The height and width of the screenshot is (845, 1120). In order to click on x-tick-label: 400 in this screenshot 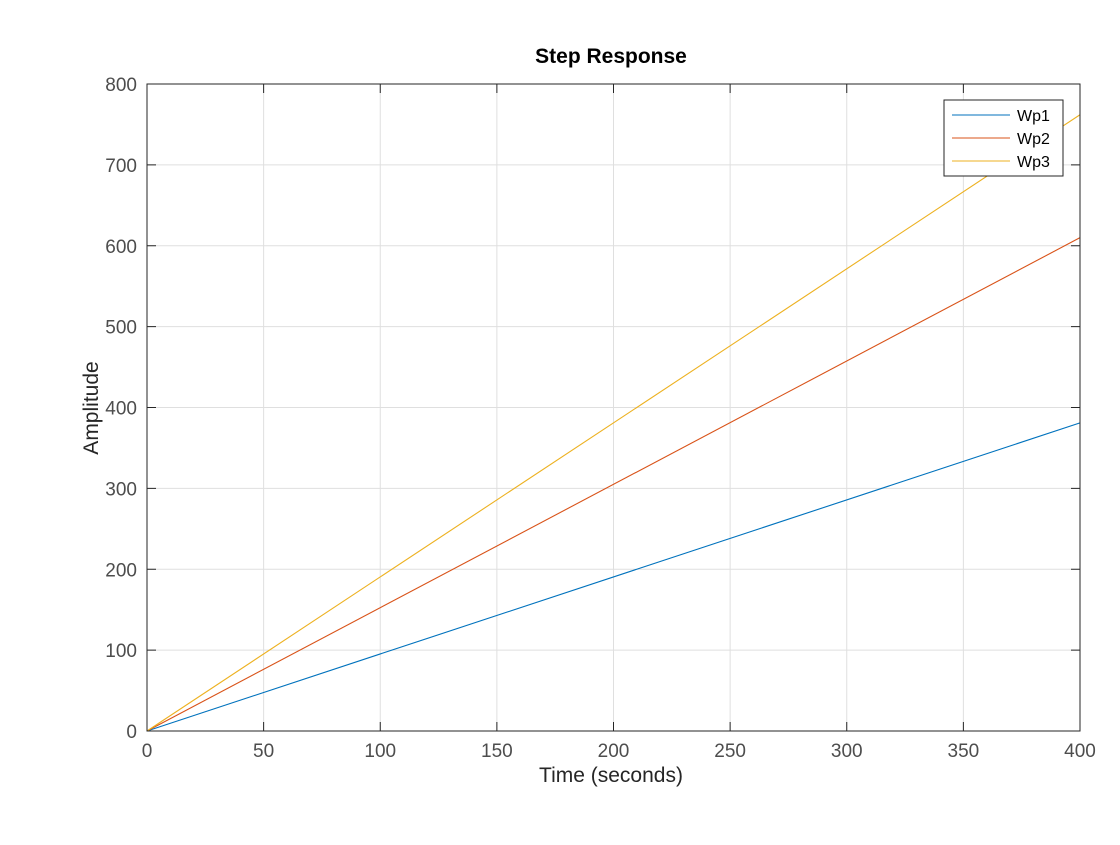, I will do `click(1080, 751)`.